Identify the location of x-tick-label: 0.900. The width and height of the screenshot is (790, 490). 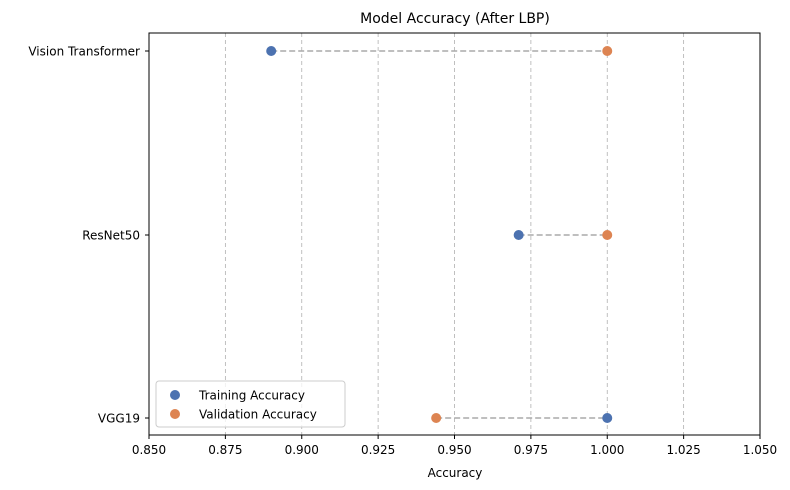
(302, 450).